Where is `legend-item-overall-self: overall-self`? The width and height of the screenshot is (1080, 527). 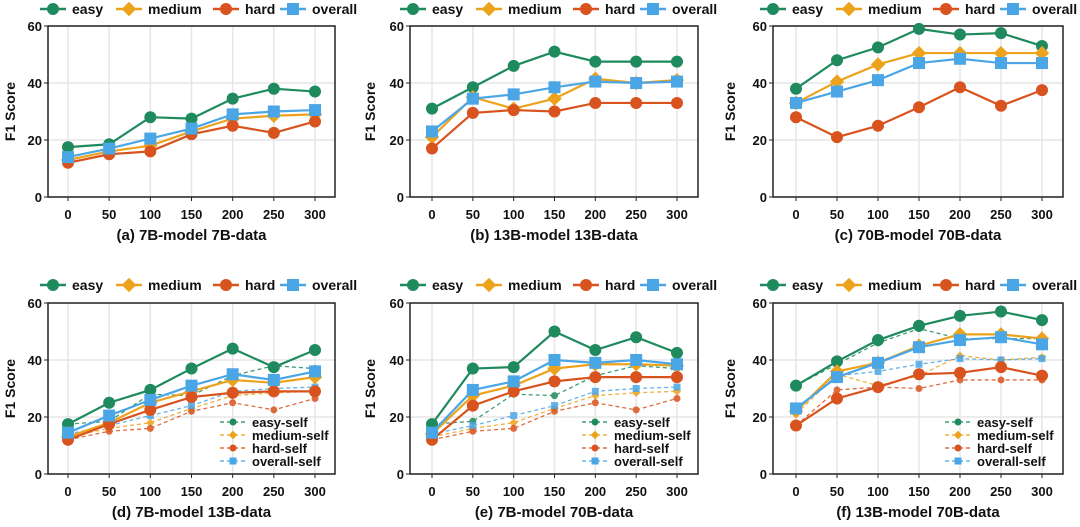 legend-item-overall-self: overall-self is located at coordinates (632, 461).